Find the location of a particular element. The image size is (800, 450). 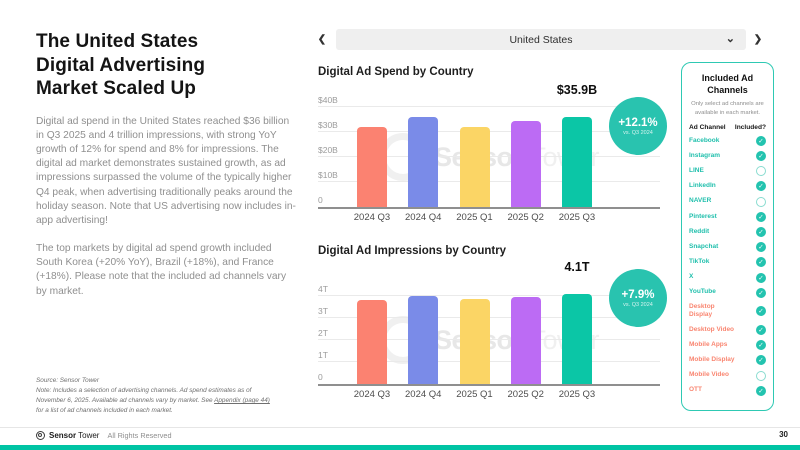

channel-row: OTT ✓ is located at coordinates (727, 390).